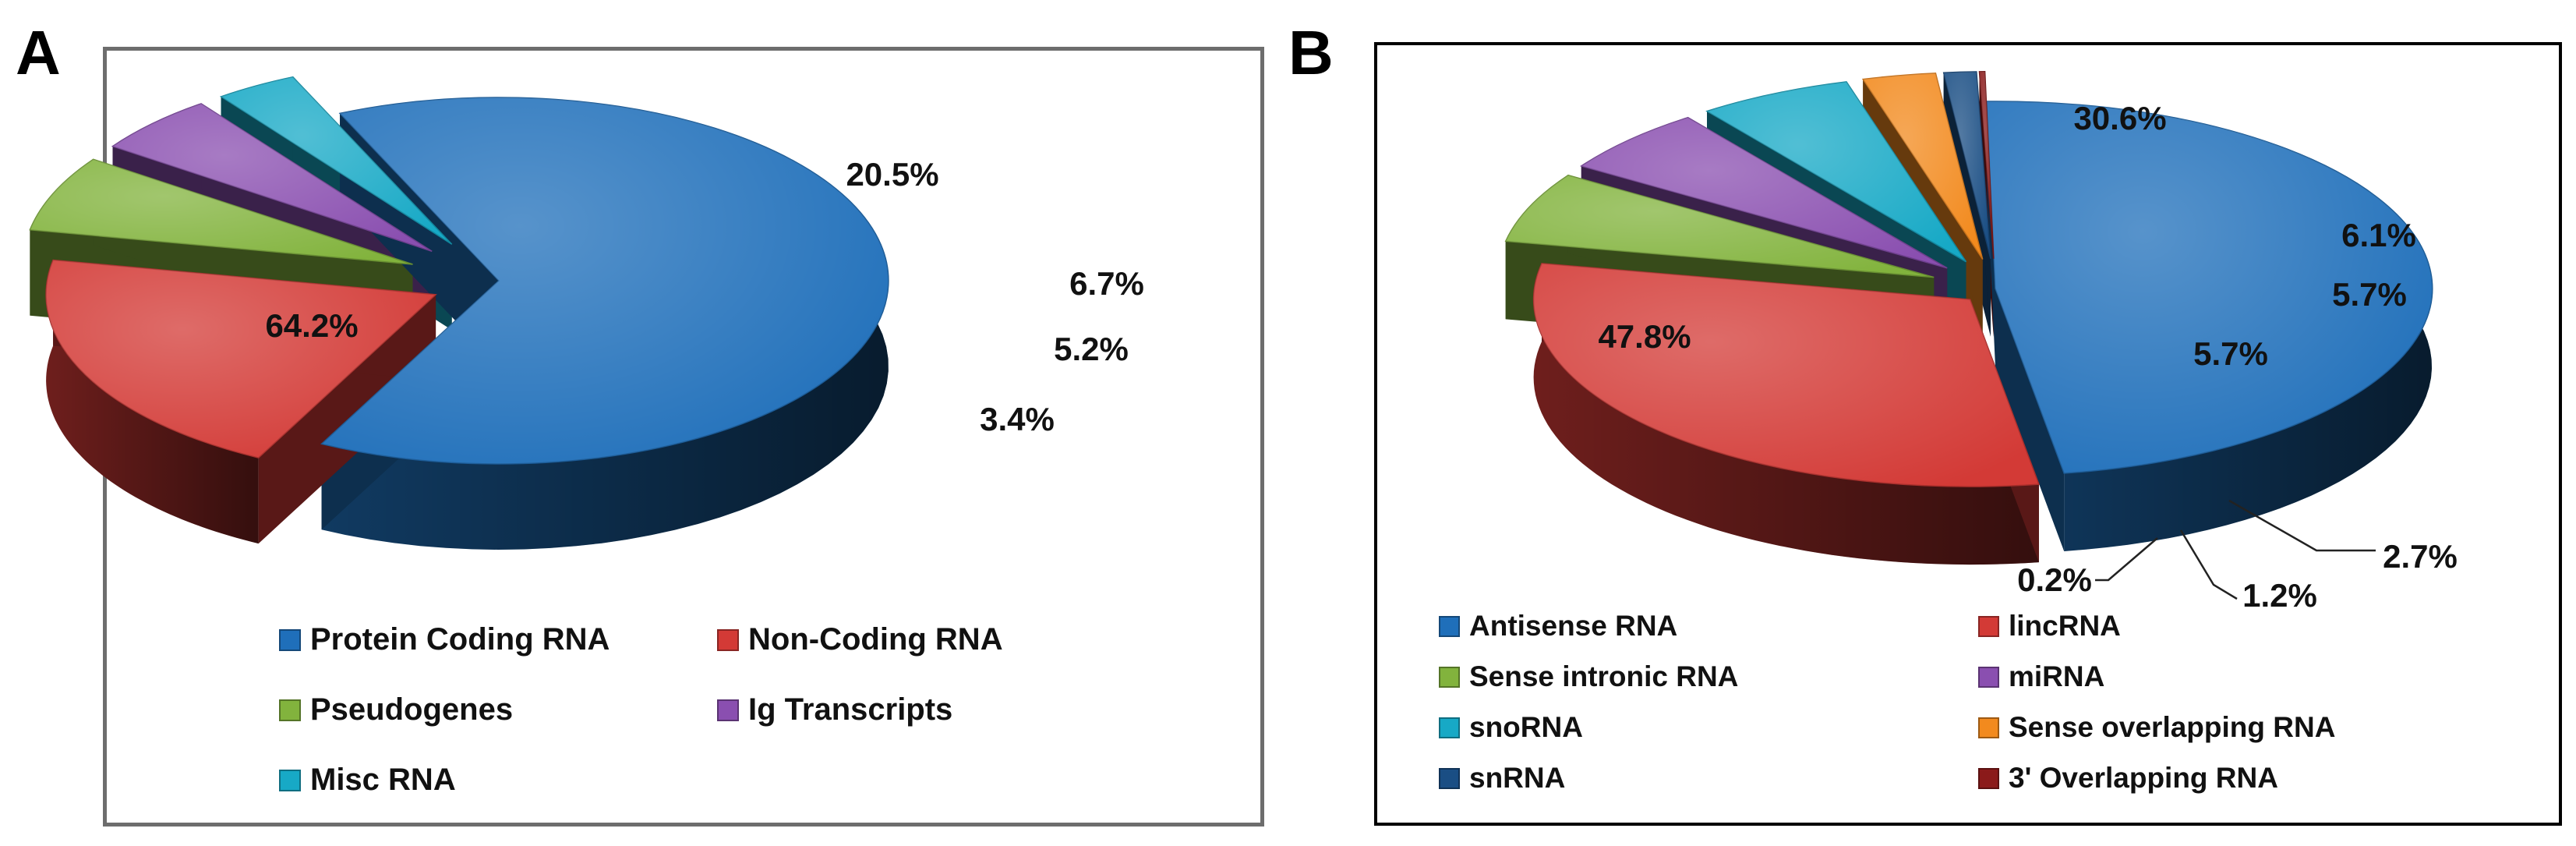  Describe the element at coordinates (892, 174) in the screenshot. I see `pie-a-value-label-noncoding: 20.5%` at that location.